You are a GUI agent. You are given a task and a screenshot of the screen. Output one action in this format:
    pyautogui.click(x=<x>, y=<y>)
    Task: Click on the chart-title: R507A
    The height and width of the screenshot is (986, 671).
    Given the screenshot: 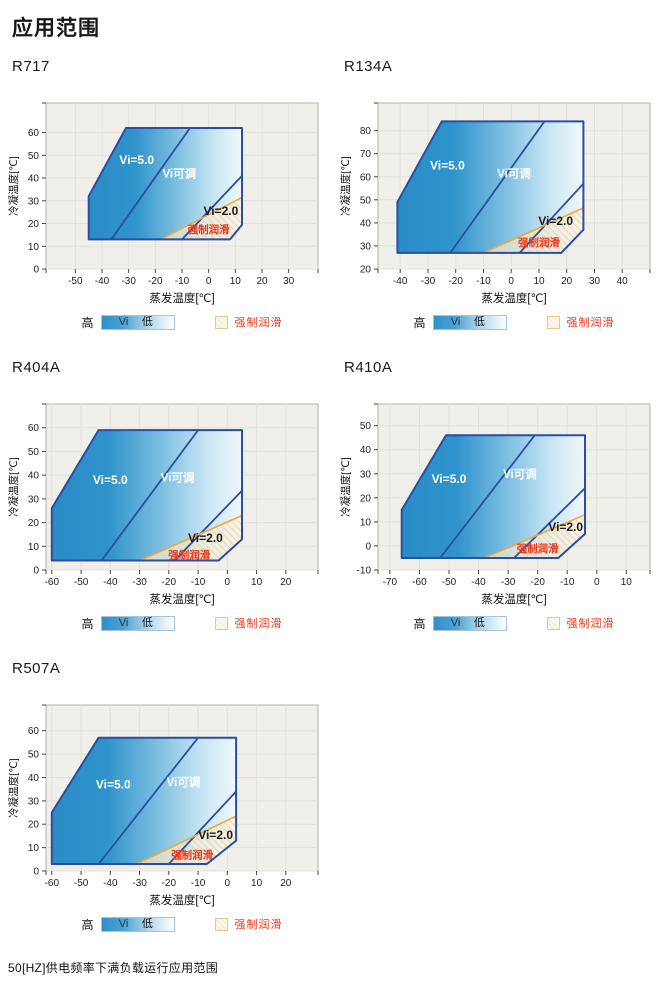 What is the action you would take?
    pyautogui.click(x=36, y=668)
    